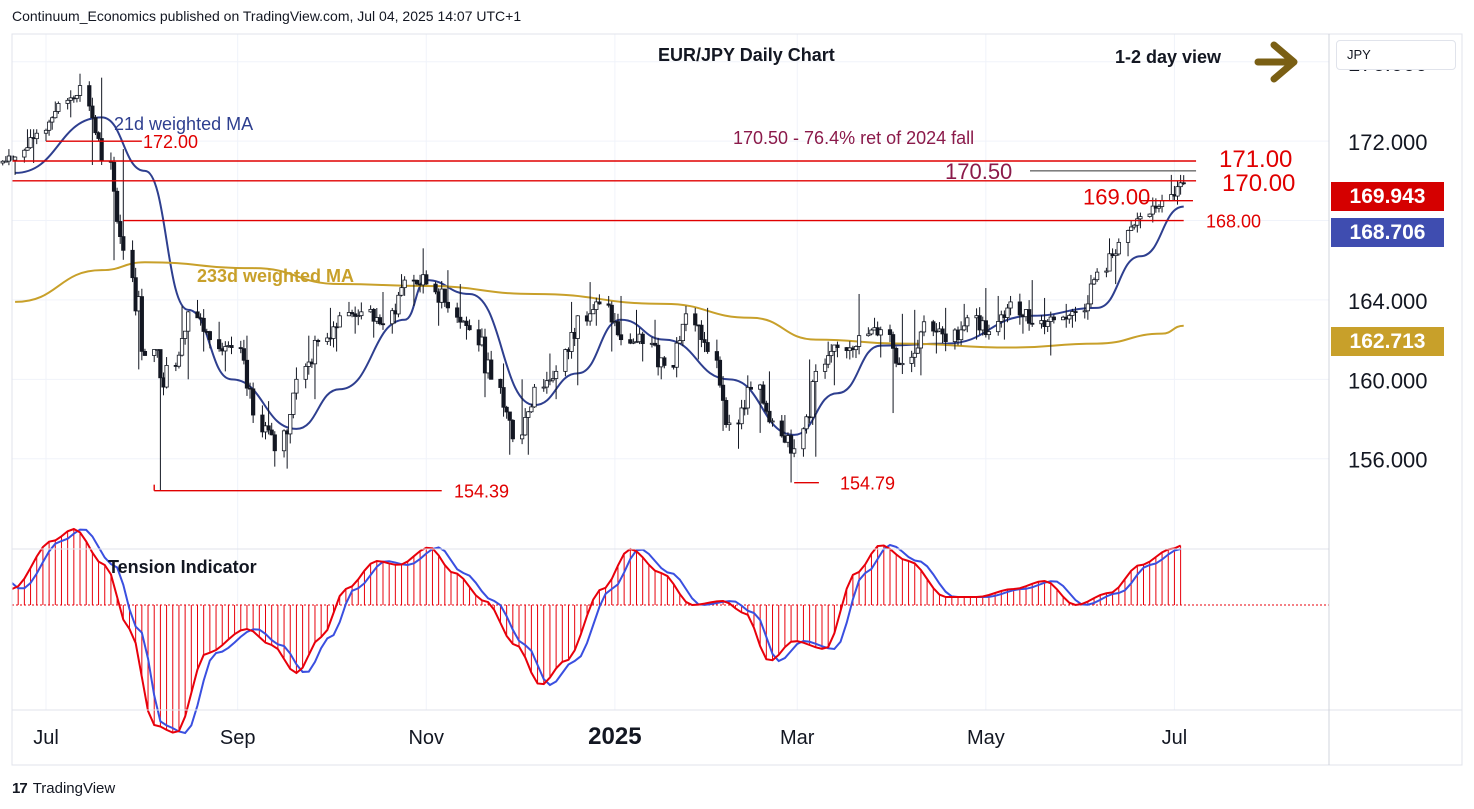  Describe the element at coordinates (1175, 738) in the screenshot. I see `time-tick-label: Jul` at that location.